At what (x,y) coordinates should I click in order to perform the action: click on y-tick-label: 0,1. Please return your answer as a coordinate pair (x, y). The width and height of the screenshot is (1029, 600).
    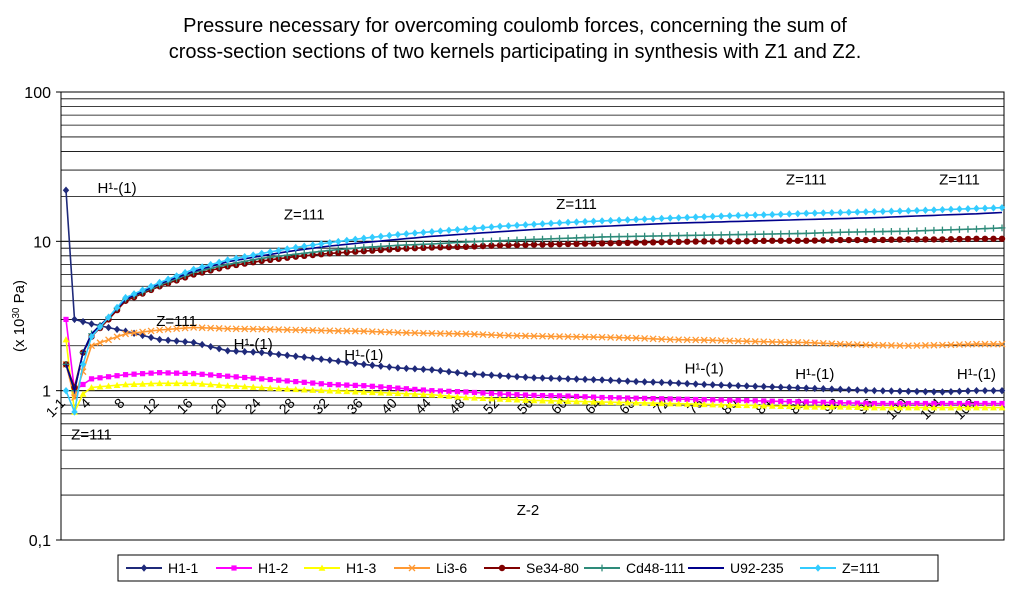
    Looking at the image, I should click on (40, 541).